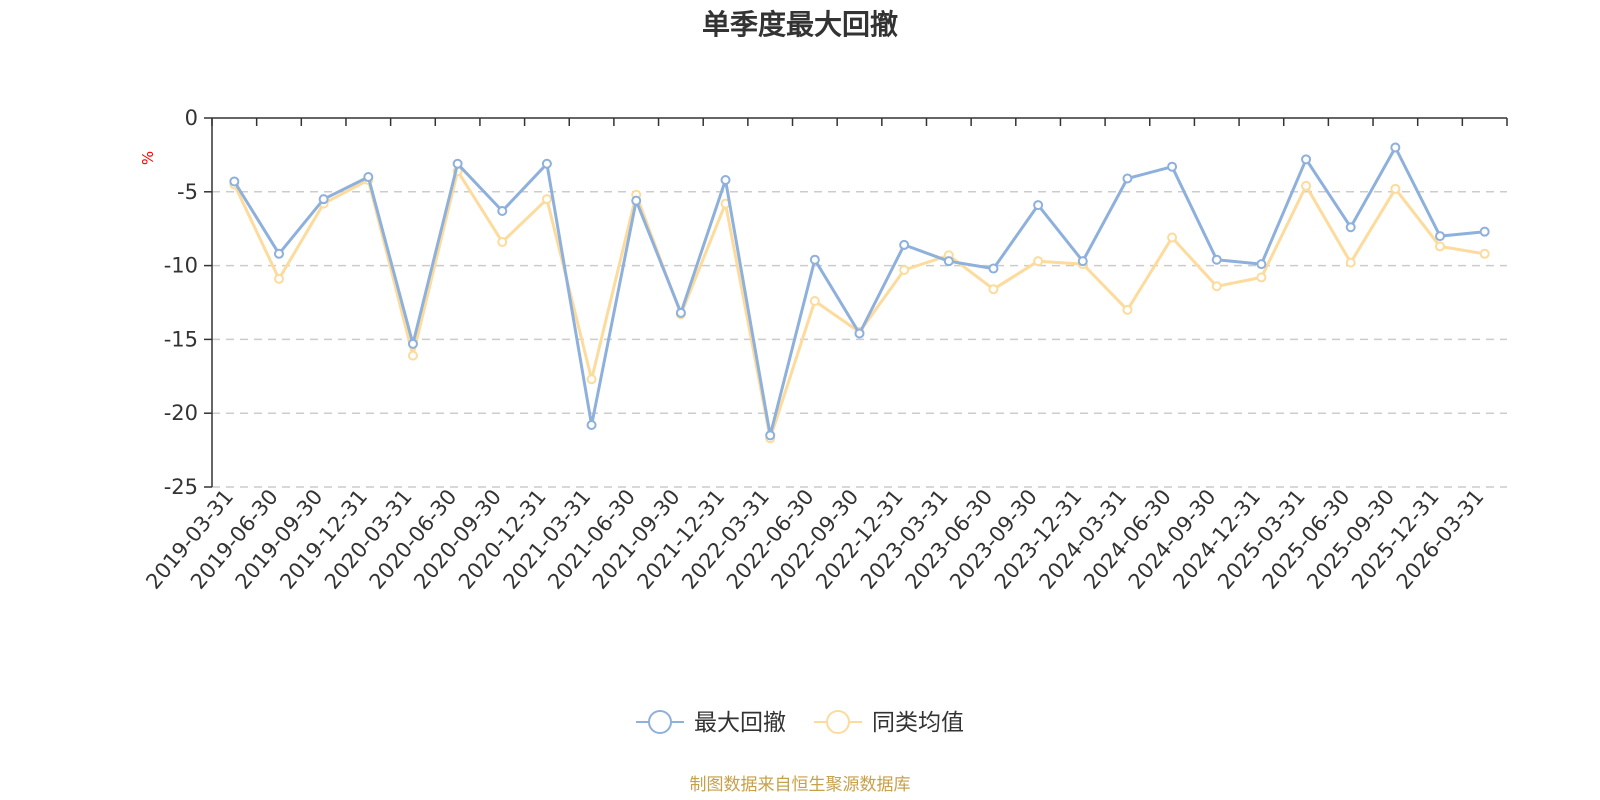 This screenshot has width=1600, height=800. What do you see at coordinates (181, 339) in the screenshot?
I see `y-tick-label: -15` at bounding box center [181, 339].